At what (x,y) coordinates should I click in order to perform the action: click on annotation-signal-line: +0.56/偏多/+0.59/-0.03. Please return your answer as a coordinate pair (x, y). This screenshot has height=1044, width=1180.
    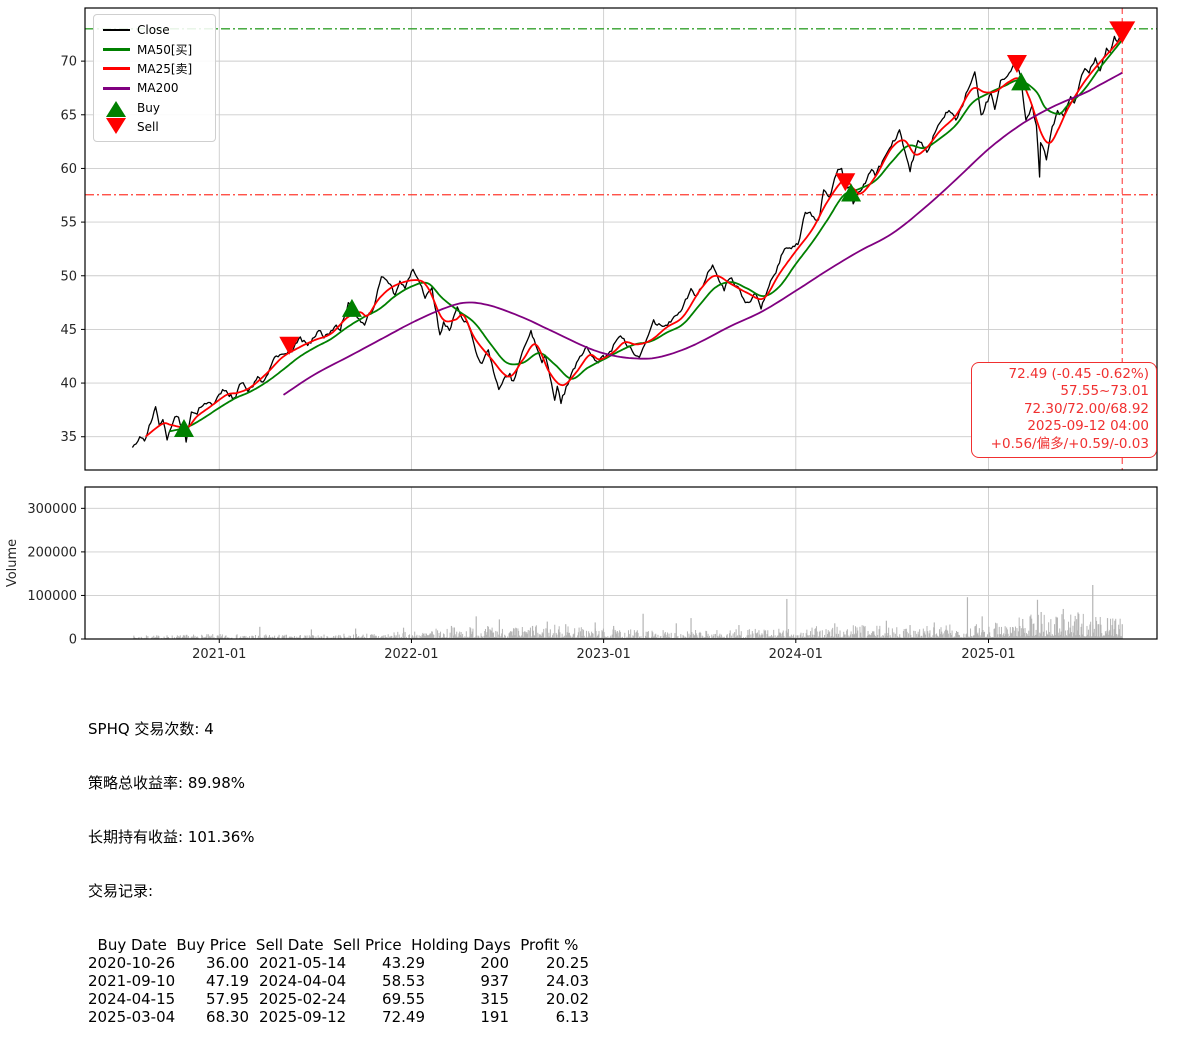
    Looking at the image, I should click on (1064, 444).